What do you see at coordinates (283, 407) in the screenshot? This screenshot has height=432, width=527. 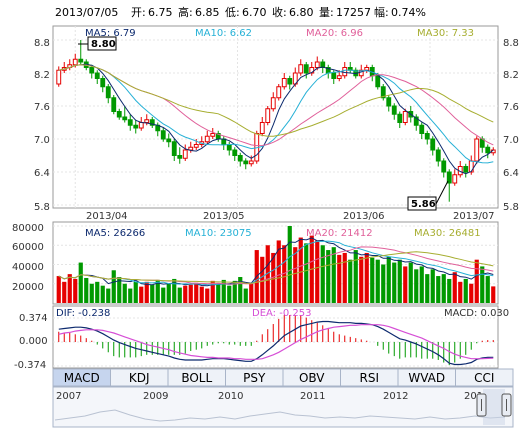 I see `timeline-navigator` at bounding box center [283, 407].